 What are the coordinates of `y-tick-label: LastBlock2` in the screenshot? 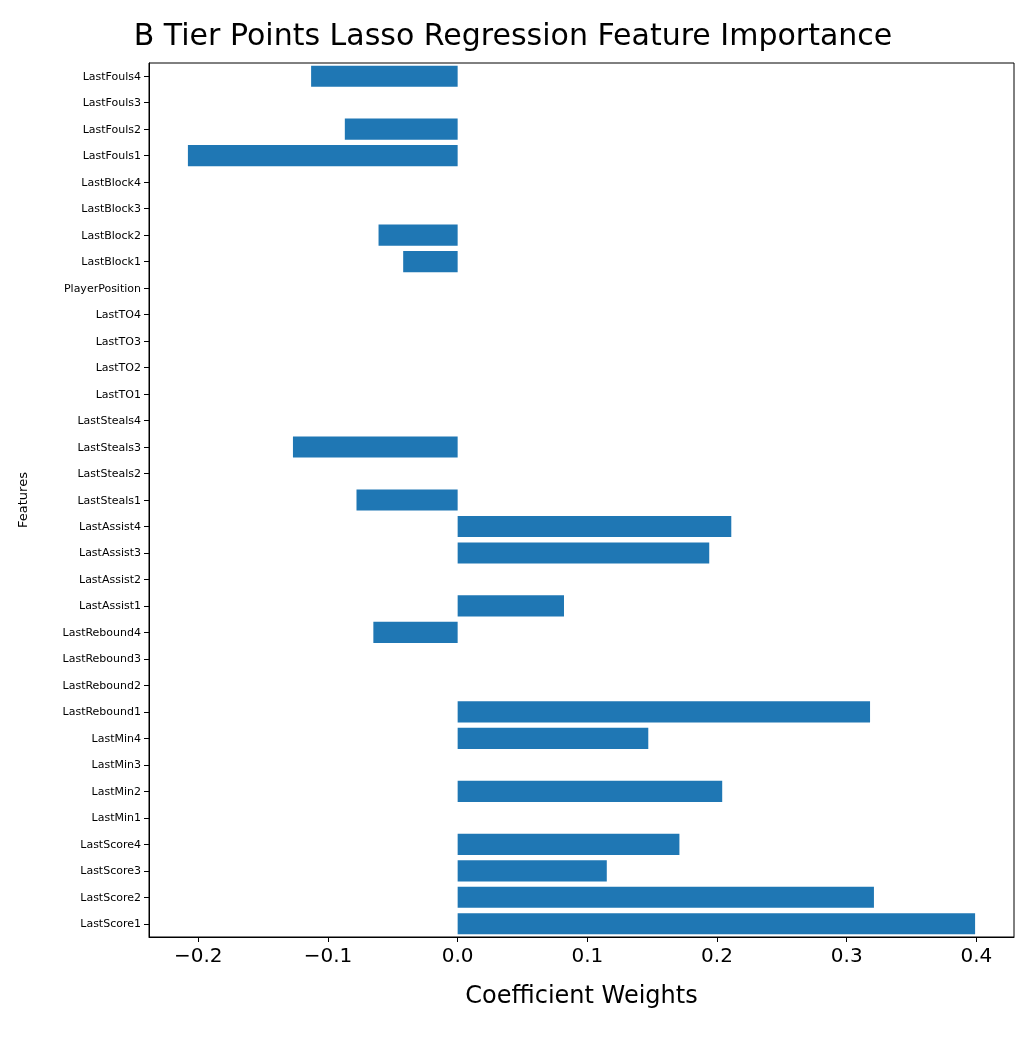 It's located at (111, 235).